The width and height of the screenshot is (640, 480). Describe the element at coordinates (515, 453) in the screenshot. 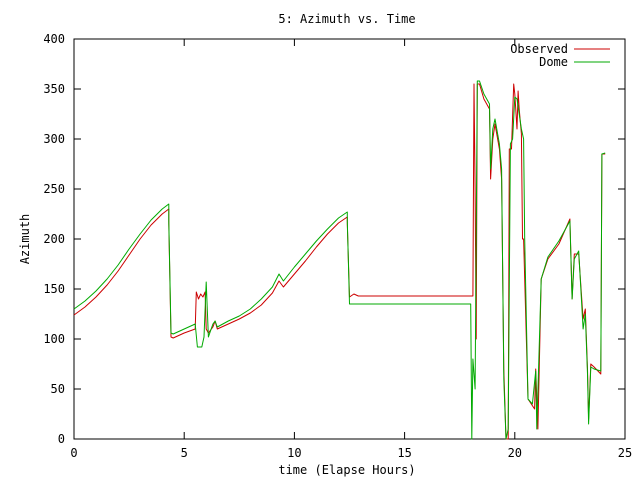

I see `x-tick-label: 20` at that location.